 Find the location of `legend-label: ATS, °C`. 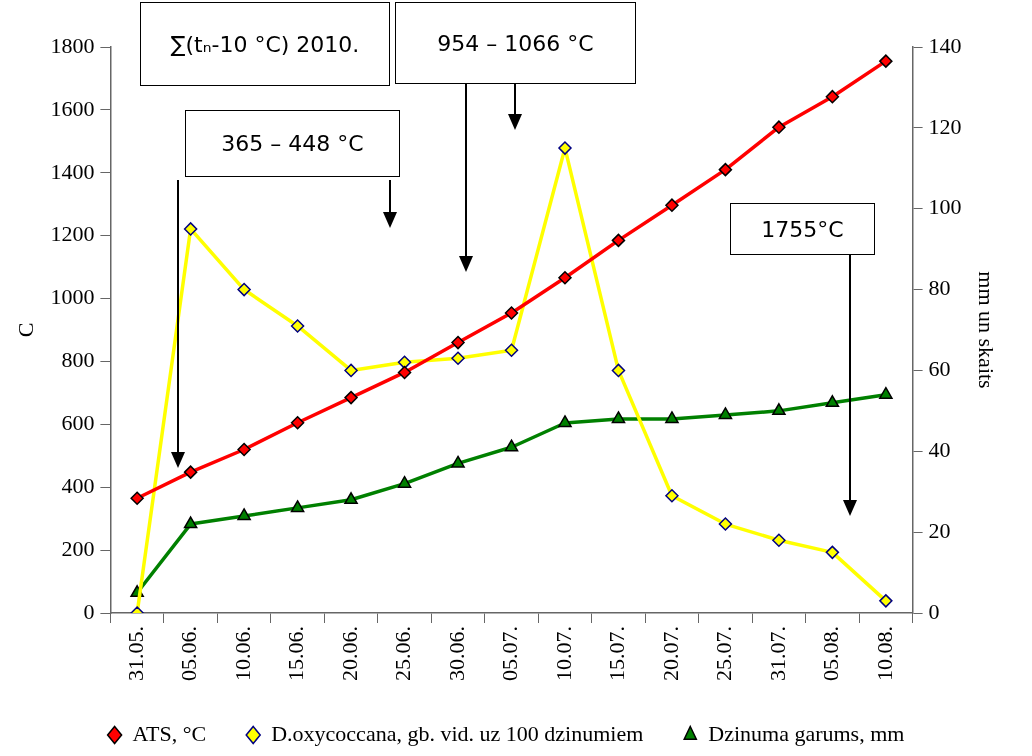

legend-label: ATS, °C is located at coordinates (169, 733).